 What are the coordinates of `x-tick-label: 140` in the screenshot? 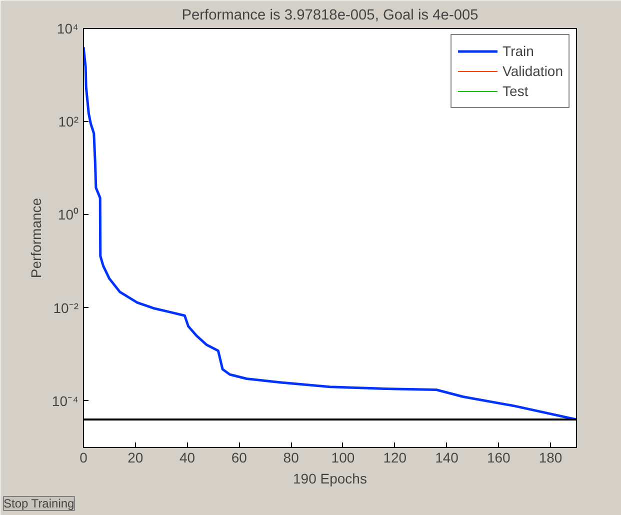 It's located at (447, 458).